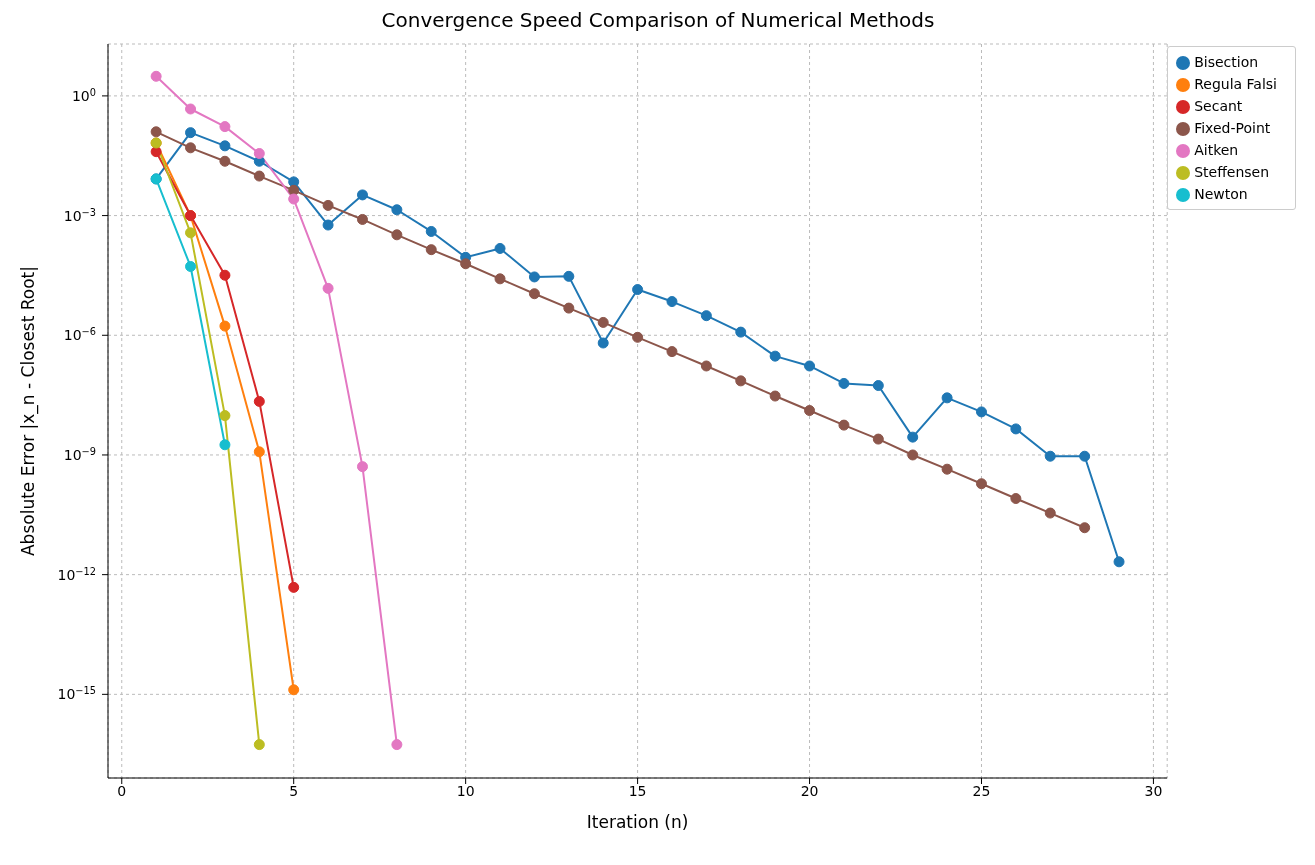  Describe the element at coordinates (809, 790) in the screenshot. I see `x-tick-label: 20` at that location.